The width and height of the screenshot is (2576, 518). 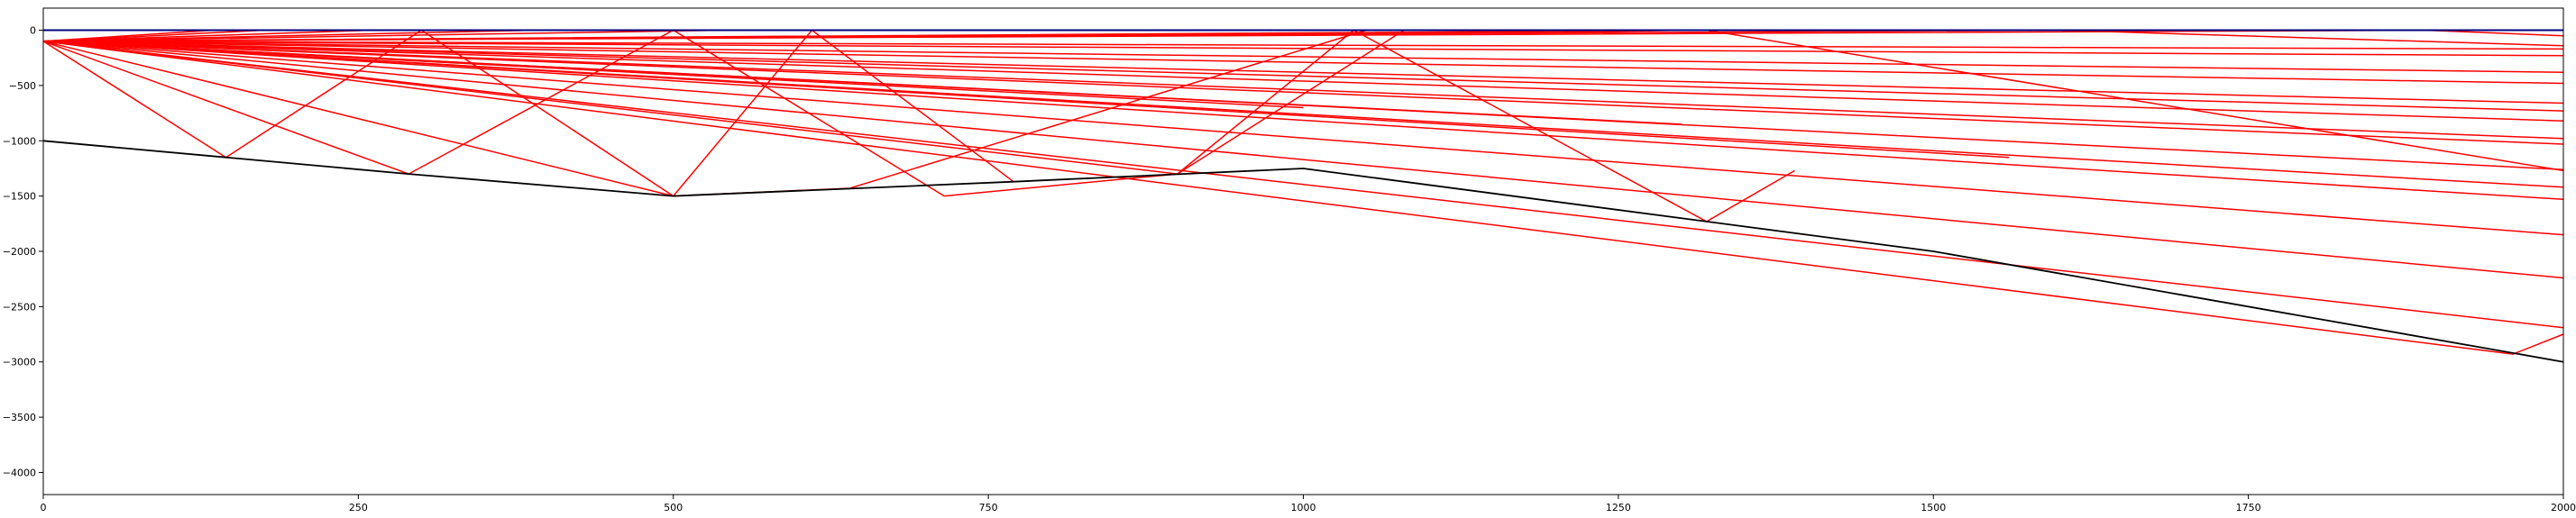 I want to click on x-tick-label-4: 1000, so click(x=1303, y=507).